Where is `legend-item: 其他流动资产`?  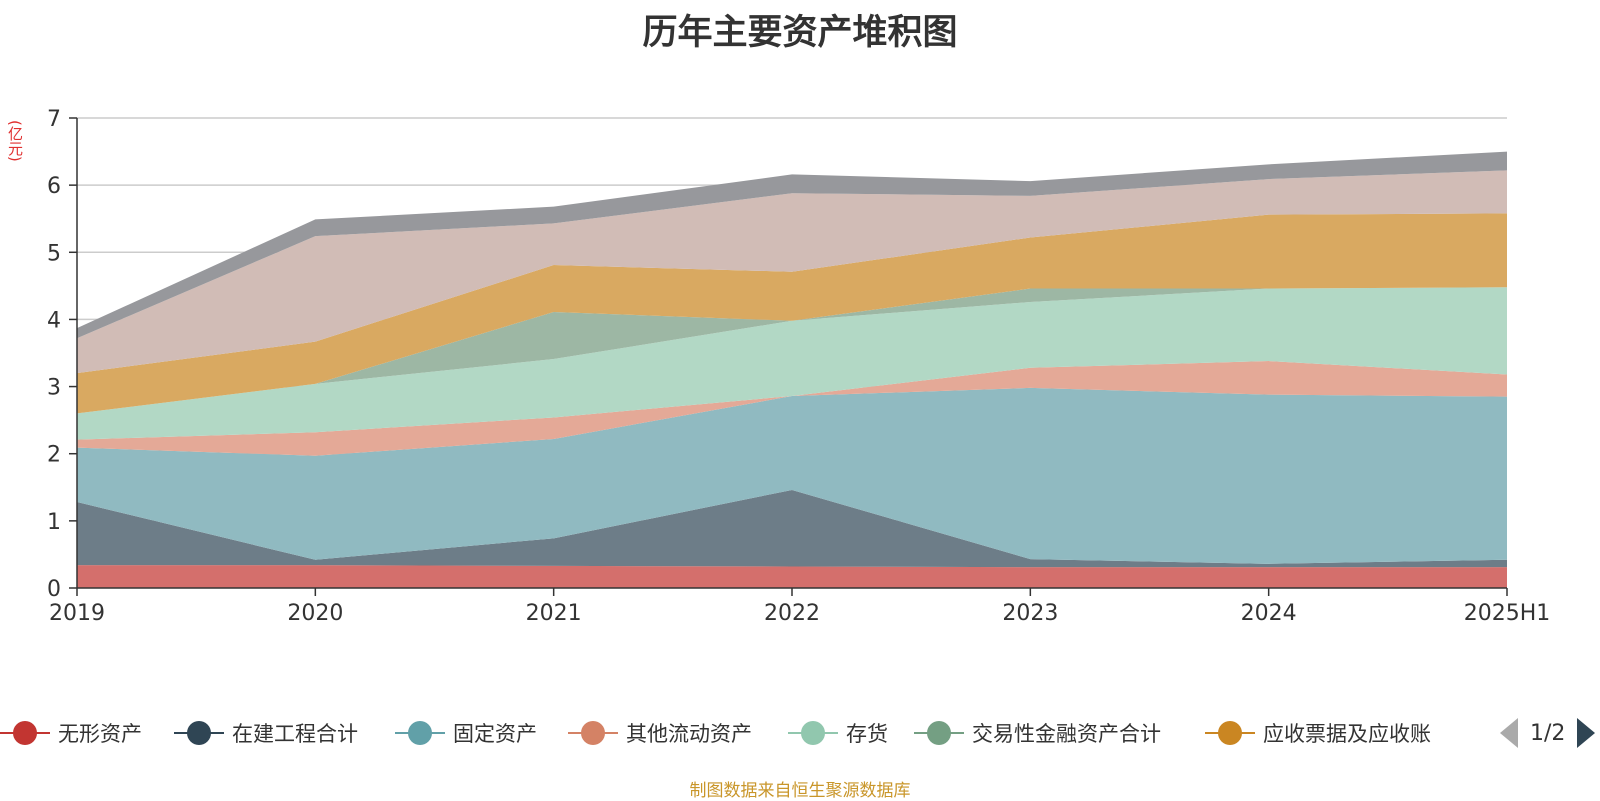 legend-item: 其他流动资产 is located at coordinates (660, 733).